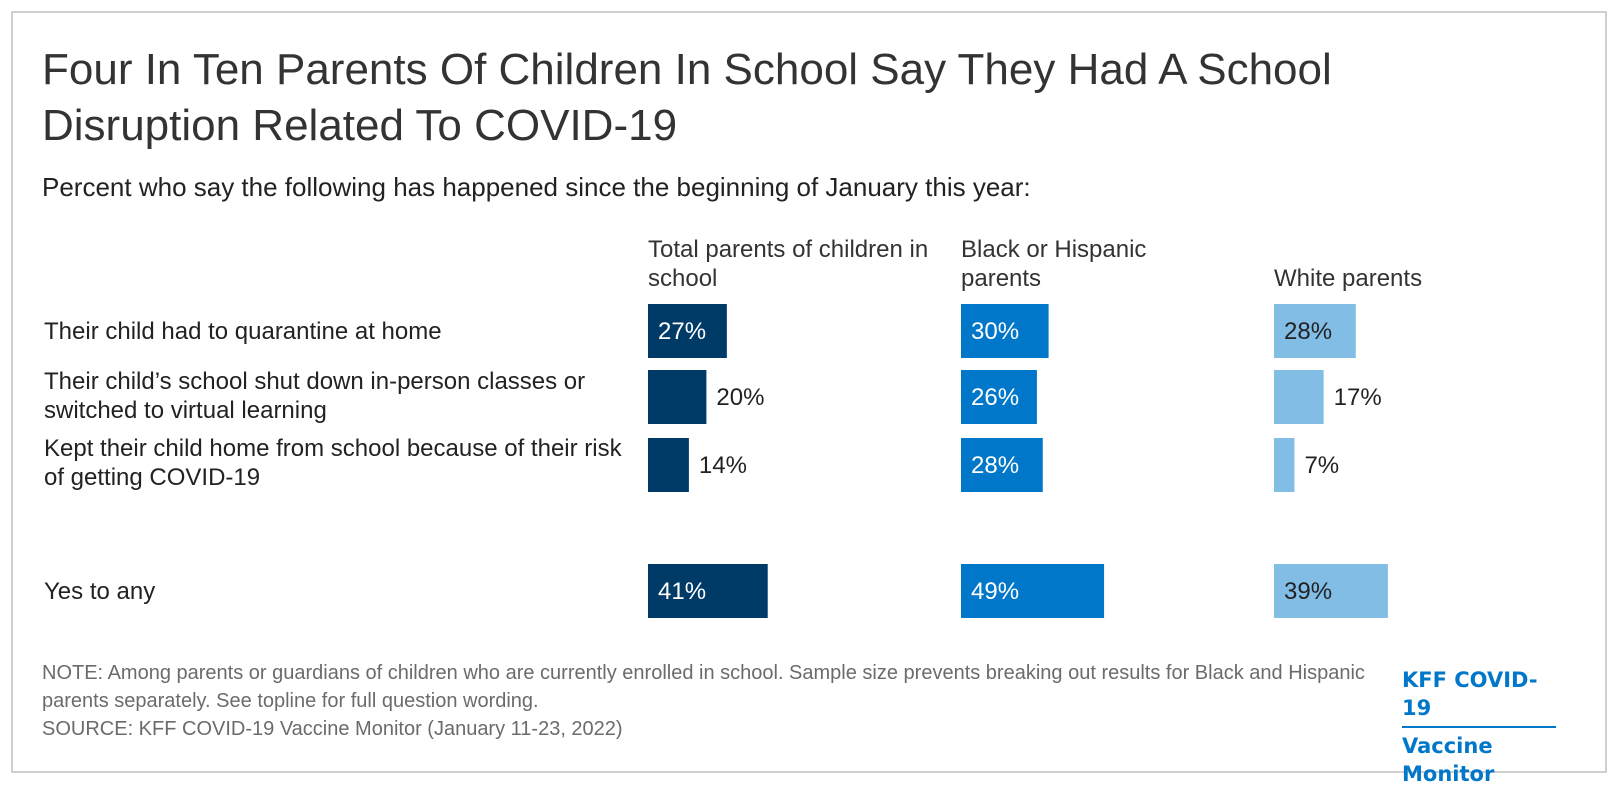 This screenshot has width=1620, height=788. I want to click on bar-white-yes-to-any, so click(1331, 591).